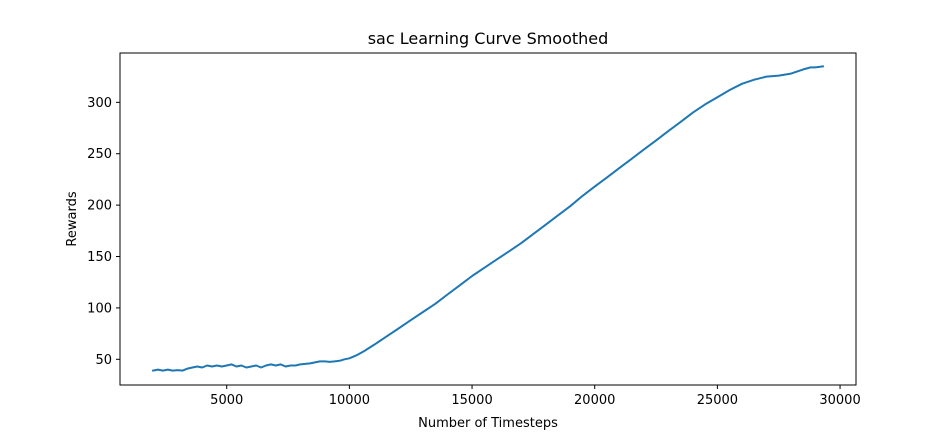 This screenshot has height=434, width=951. I want to click on chart-title: sac Learning Curve Smoothed, so click(488, 38).